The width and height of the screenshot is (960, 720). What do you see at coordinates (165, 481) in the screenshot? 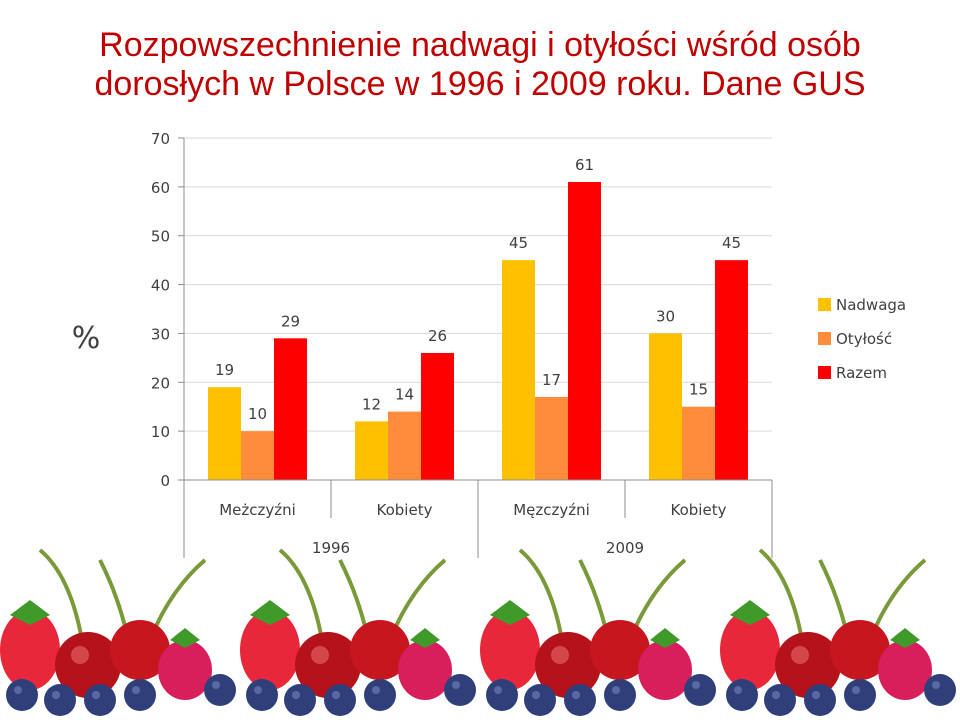
I see `y-tick-label: 0` at bounding box center [165, 481].